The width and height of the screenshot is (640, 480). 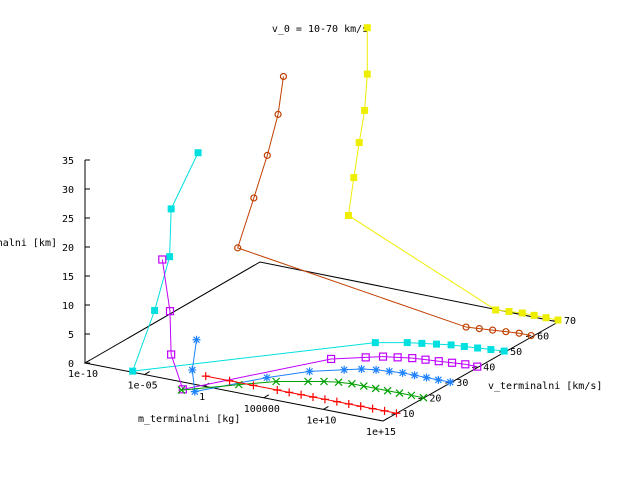 What do you see at coordinates (462, 383) in the screenshot?
I see `y-tick-label: 30` at bounding box center [462, 383].